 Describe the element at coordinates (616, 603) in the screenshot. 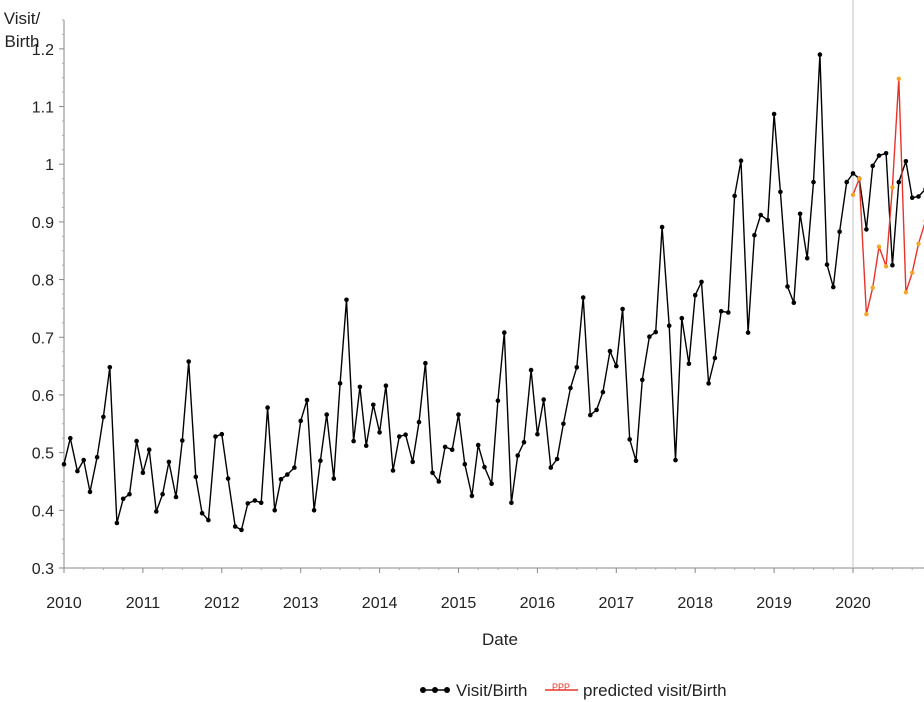

I see `x-tick-label: 2017` at that location.